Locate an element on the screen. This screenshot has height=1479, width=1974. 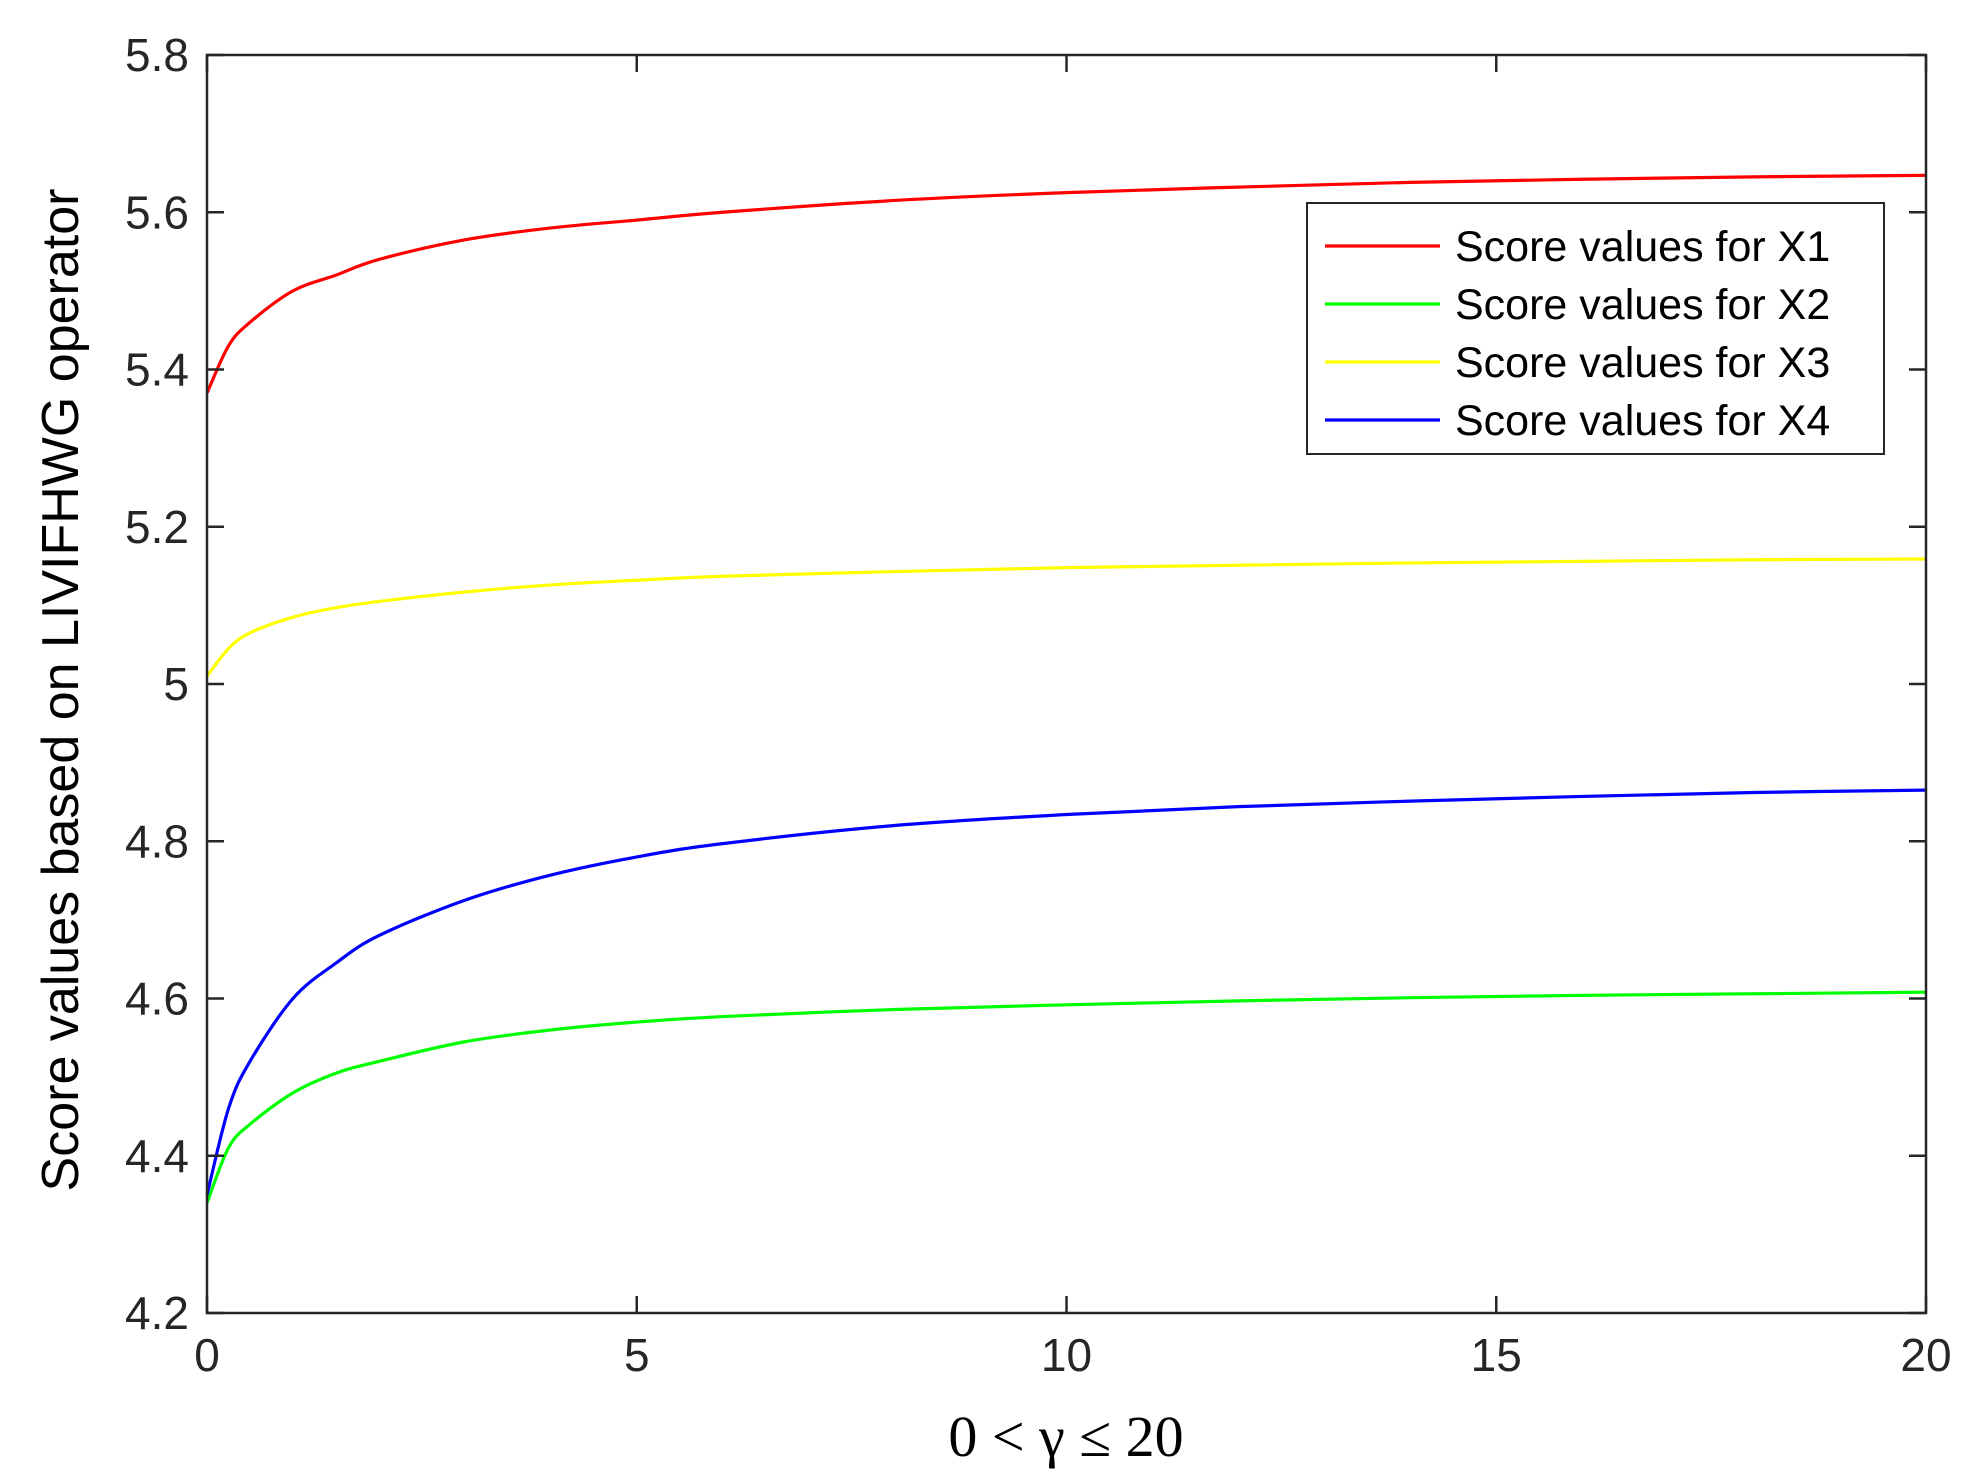
x-tick-label: 0 is located at coordinates (207, 1355).